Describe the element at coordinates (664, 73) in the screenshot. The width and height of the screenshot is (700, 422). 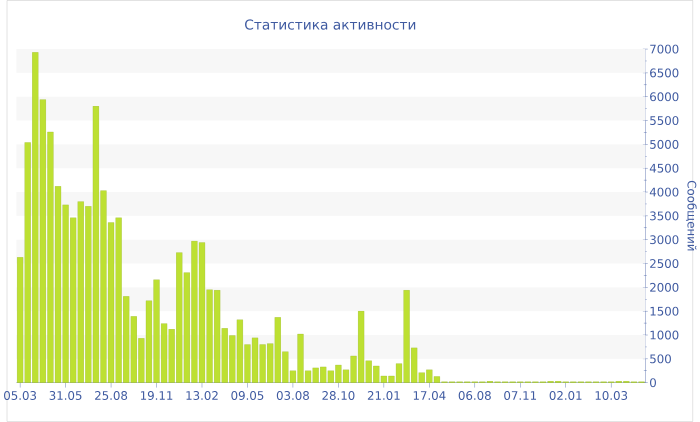
I see `y-tick-label: 6500` at that location.